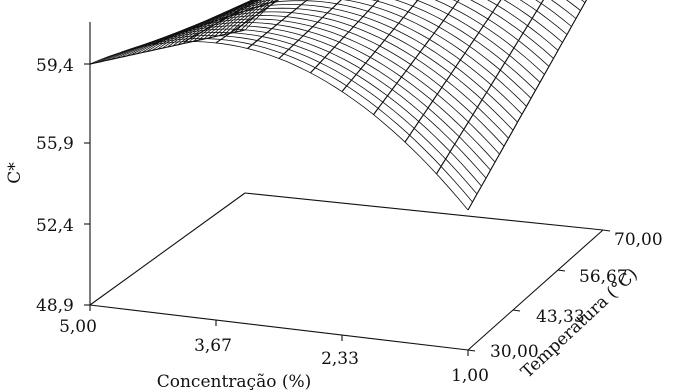 This screenshot has width=678, height=392. Describe the element at coordinates (470, 376) in the screenshot. I see `x-tick-label: 1,00` at that location.